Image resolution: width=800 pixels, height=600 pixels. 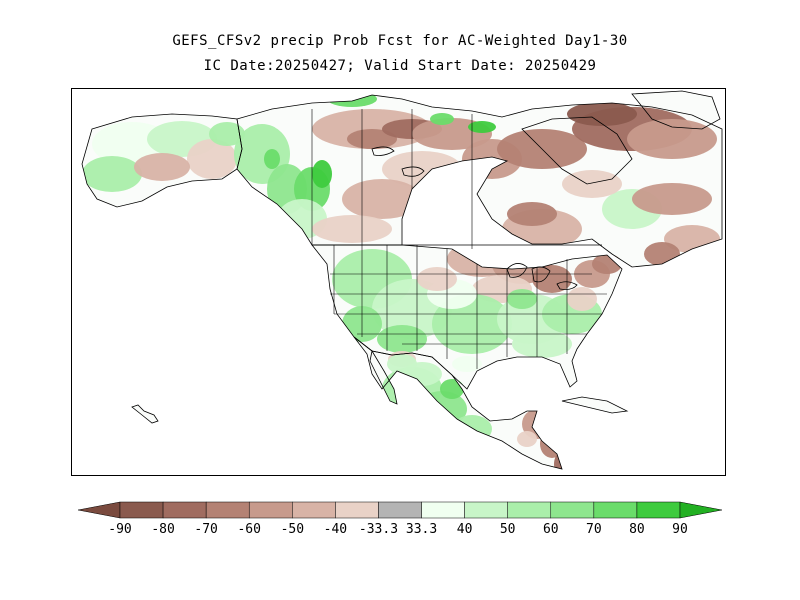 What do you see at coordinates (551, 529) in the screenshot?
I see `legend-tick-label: 60` at bounding box center [551, 529].